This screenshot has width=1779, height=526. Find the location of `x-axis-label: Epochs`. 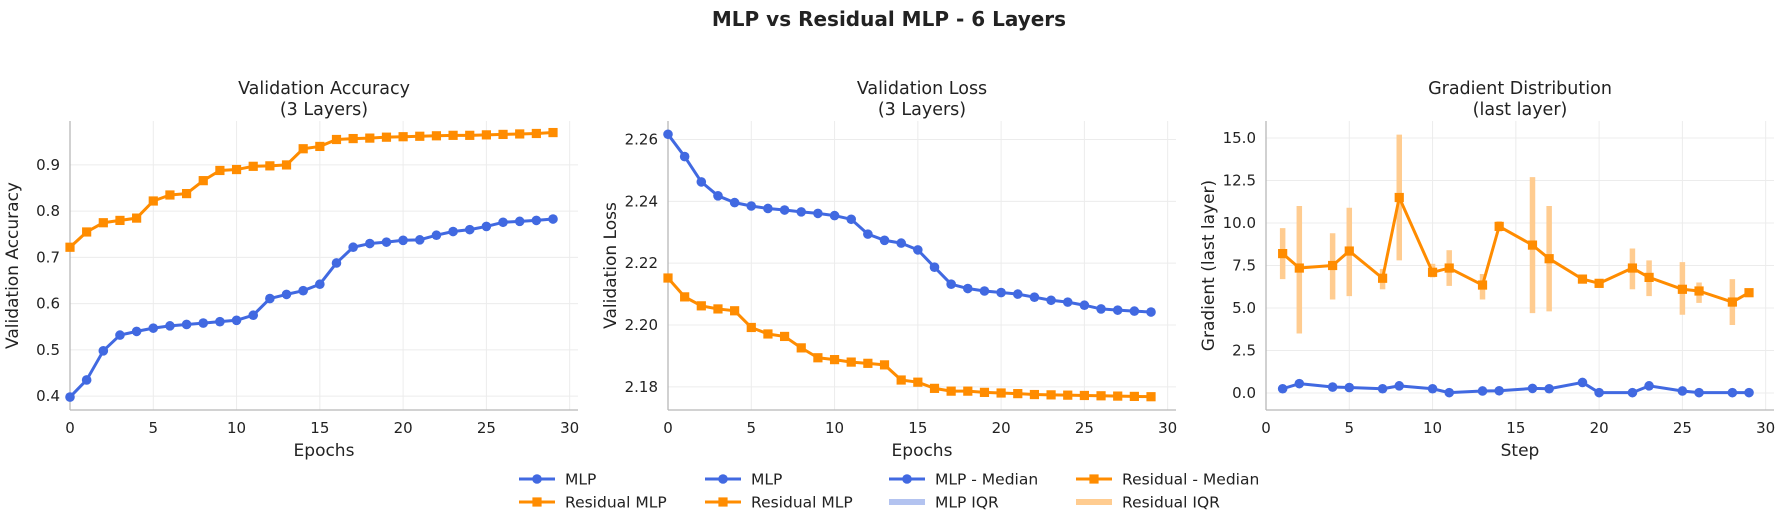

x-axis-label: Epochs is located at coordinates (922, 451).